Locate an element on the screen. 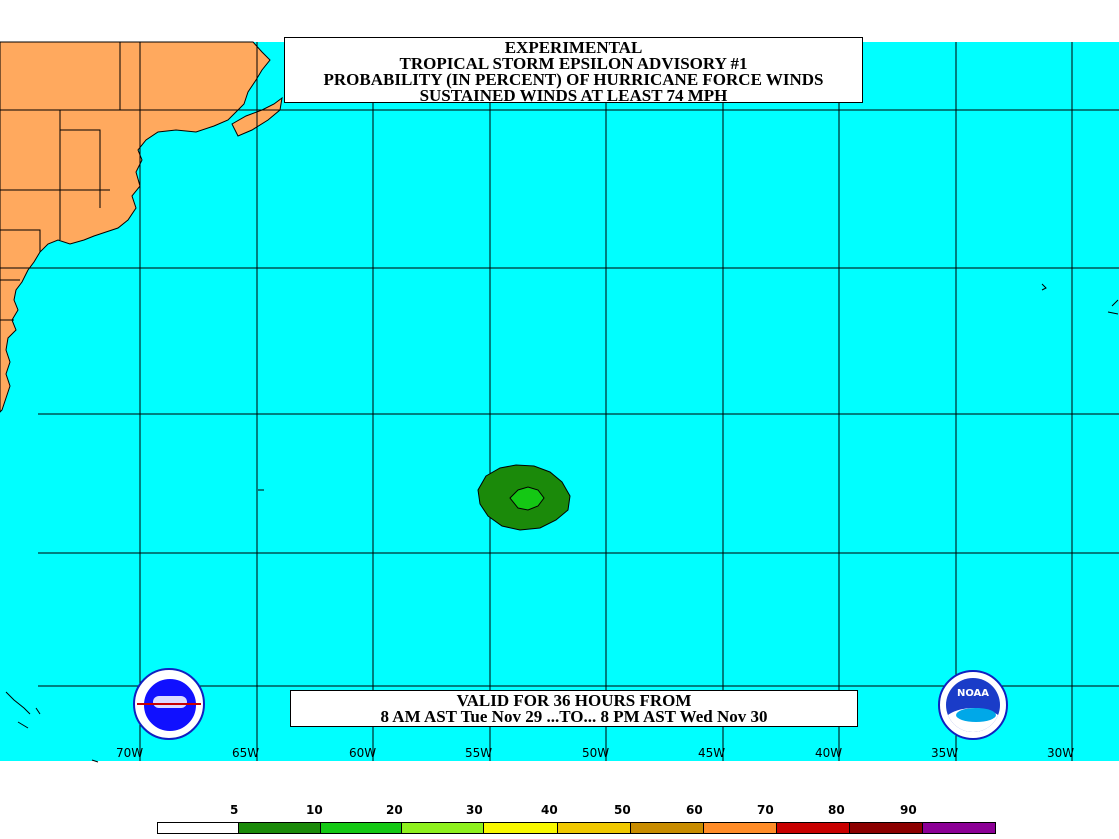 The height and width of the screenshot is (839, 1119). lon-label-65w: 65W is located at coordinates (246, 753).